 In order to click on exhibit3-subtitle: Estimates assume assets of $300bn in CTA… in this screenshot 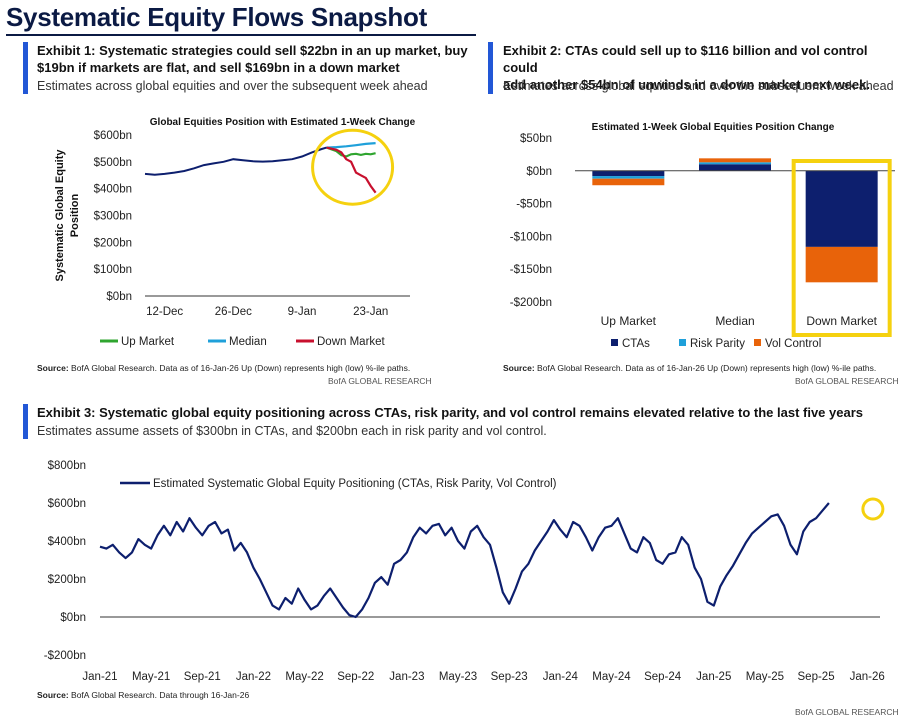, I will do `click(292, 431)`.